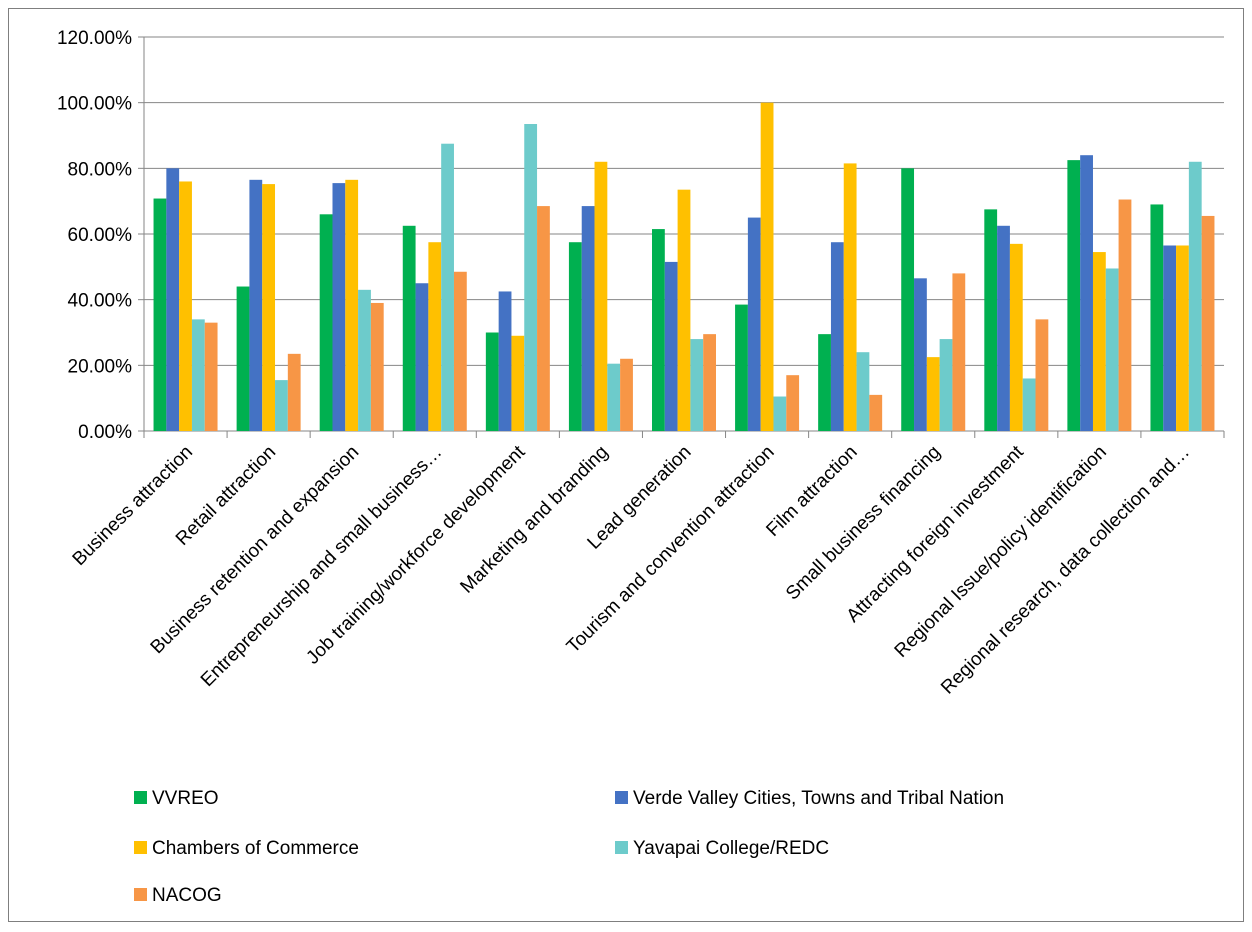 This screenshot has width=1252, height=932. What do you see at coordinates (731, 848) in the screenshot?
I see `legend-label: Yavapai College/REDC` at bounding box center [731, 848].